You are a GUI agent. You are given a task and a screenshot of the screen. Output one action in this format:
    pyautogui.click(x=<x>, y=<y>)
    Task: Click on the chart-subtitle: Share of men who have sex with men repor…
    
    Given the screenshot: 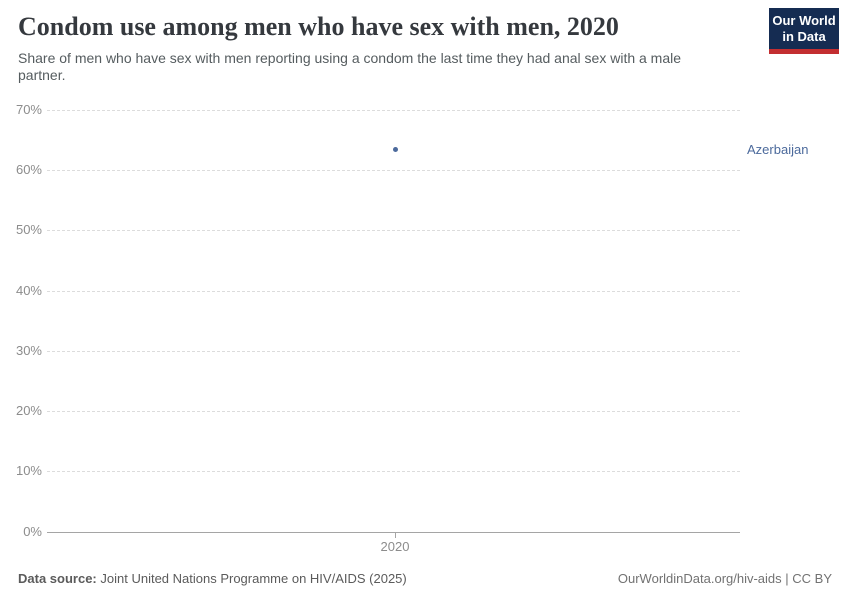 What is the action you would take?
    pyautogui.click(x=350, y=66)
    